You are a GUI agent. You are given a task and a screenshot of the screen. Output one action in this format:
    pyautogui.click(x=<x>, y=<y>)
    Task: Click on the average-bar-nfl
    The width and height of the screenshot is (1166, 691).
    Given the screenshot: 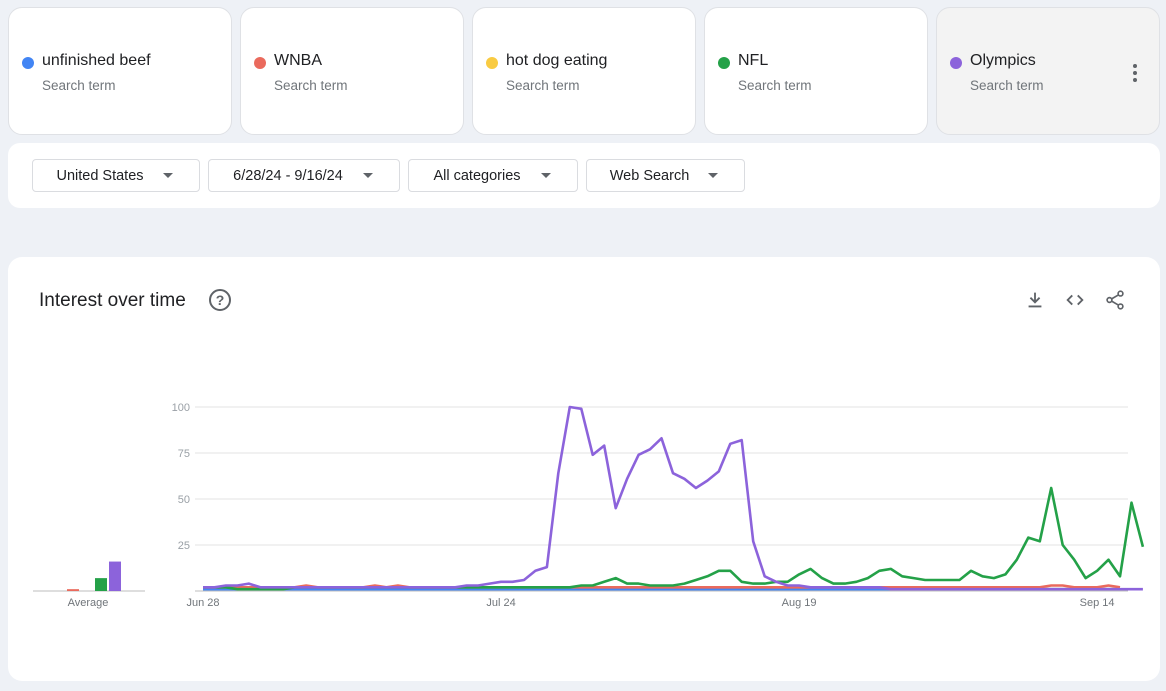 What is the action you would take?
    pyautogui.click(x=101, y=584)
    